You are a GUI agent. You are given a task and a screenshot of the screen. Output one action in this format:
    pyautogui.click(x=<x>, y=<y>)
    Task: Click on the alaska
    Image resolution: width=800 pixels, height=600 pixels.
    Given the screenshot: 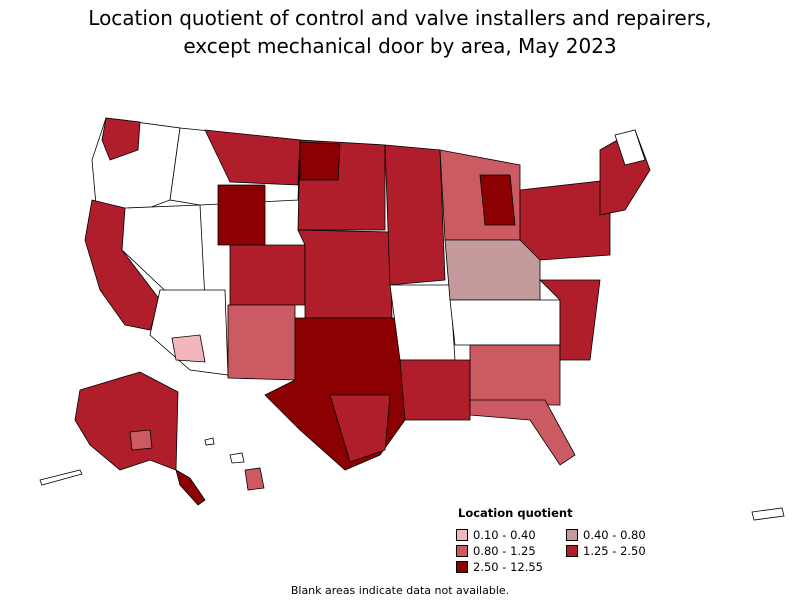 What is the action you would take?
    pyautogui.click(x=122, y=438)
    